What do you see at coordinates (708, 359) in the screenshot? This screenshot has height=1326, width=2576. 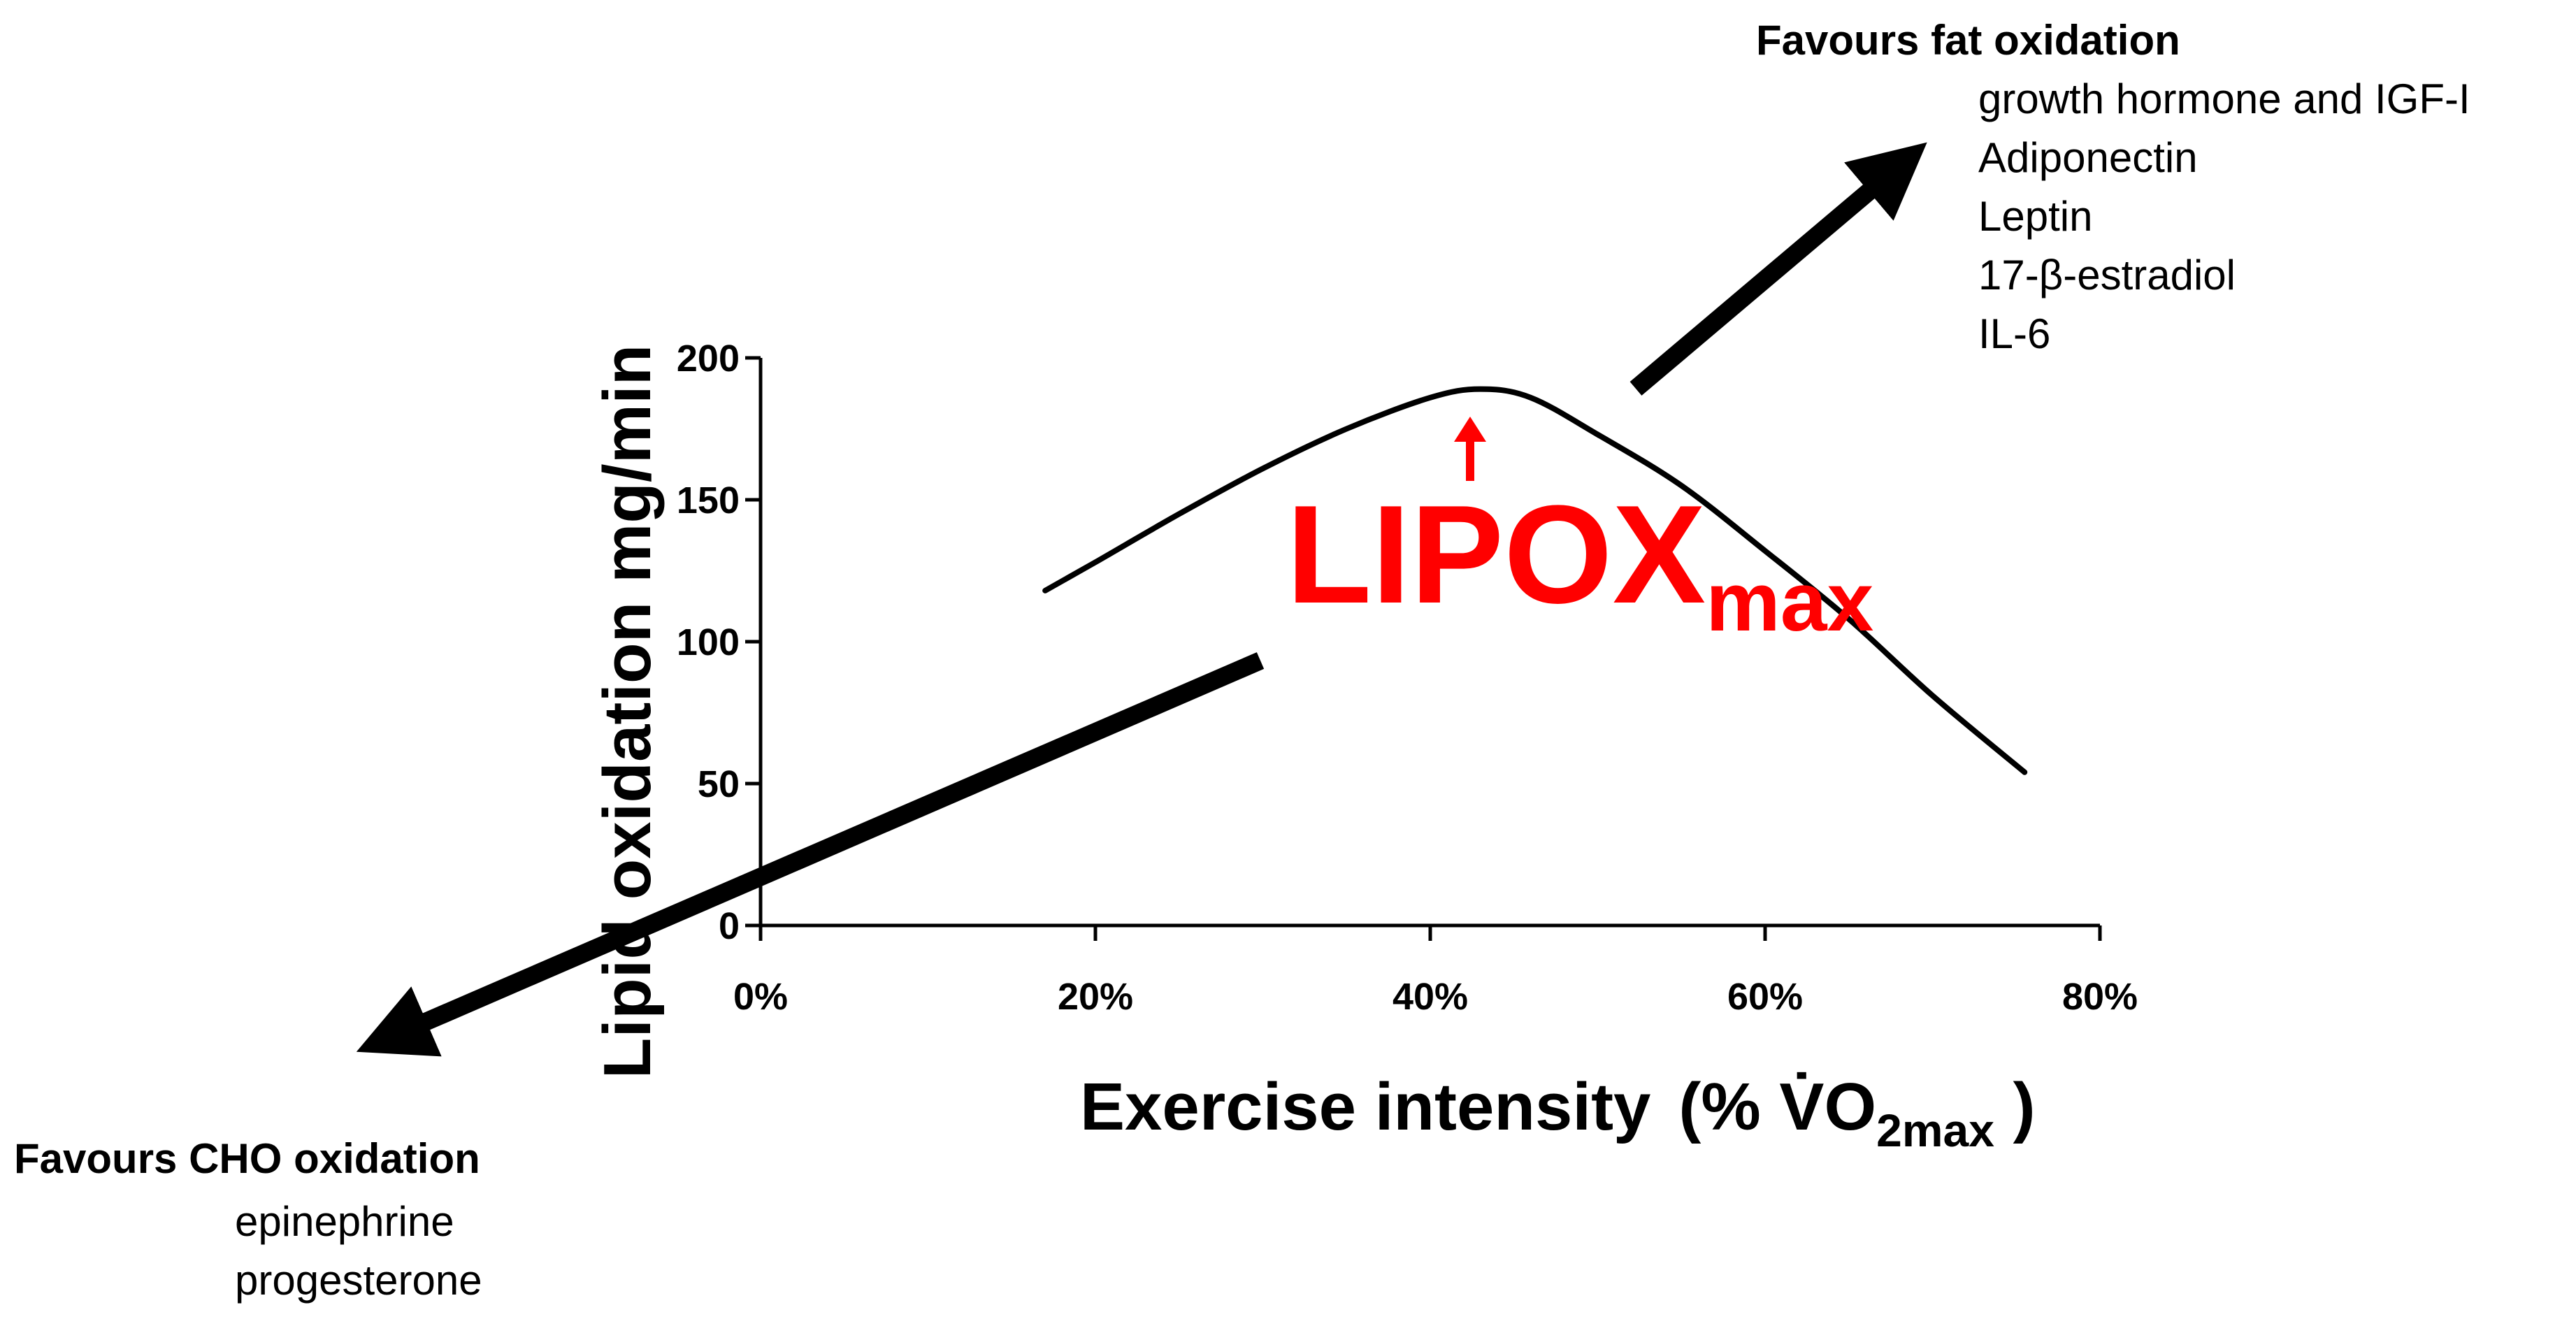 I see `y-tick-label-200: 200` at bounding box center [708, 359].